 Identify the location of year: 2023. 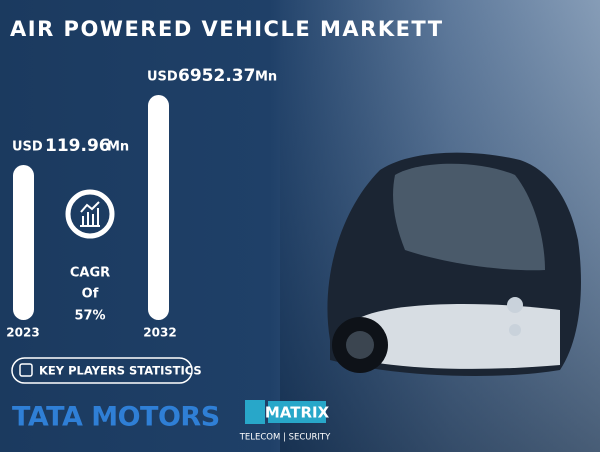
(22, 333).